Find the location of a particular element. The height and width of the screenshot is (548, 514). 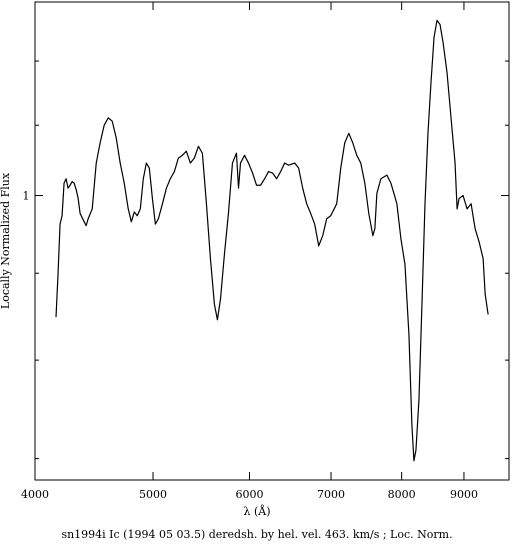

x-tick-label: 7000 is located at coordinates (331, 494).